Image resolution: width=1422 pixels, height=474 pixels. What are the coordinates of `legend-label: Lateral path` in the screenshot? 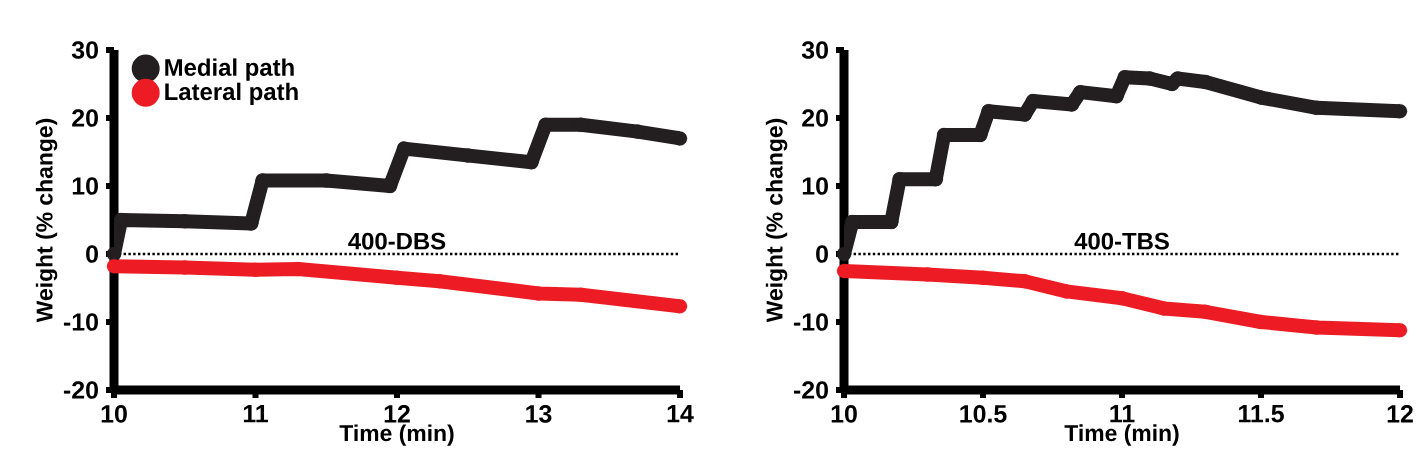 It's located at (231, 93).